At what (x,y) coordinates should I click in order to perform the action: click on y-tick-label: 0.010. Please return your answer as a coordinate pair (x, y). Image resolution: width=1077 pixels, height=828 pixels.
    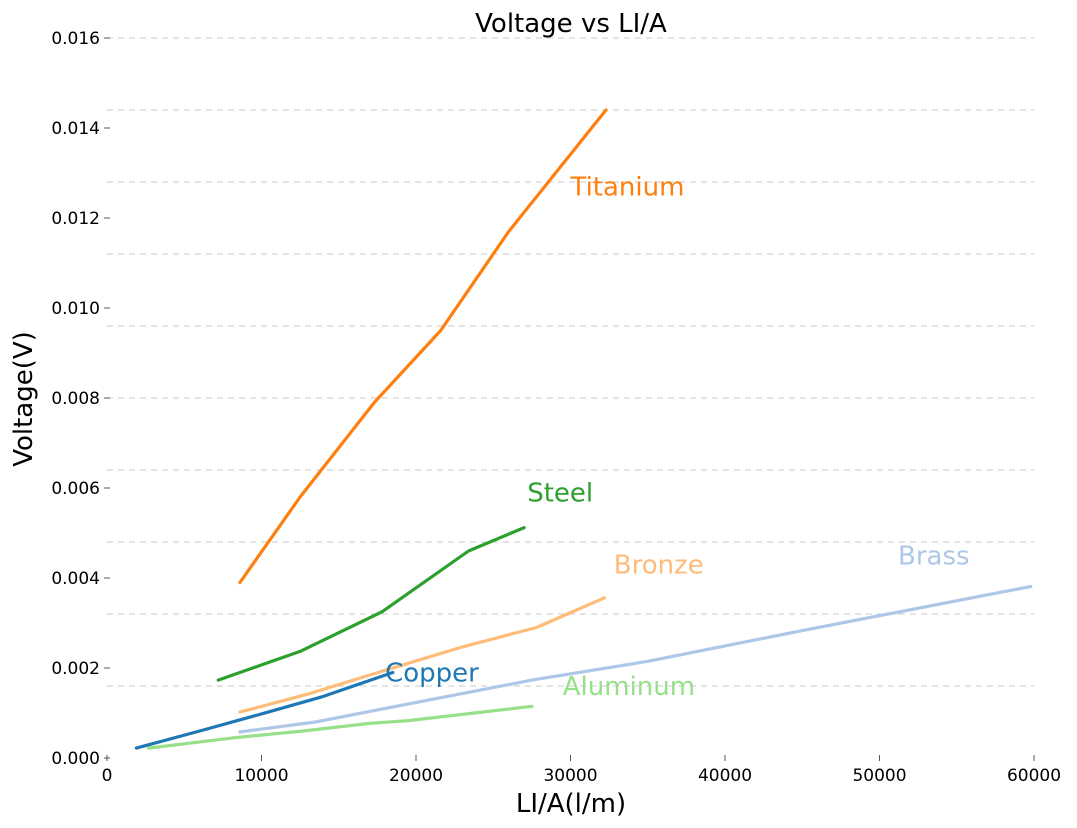
    Looking at the image, I should click on (75, 309).